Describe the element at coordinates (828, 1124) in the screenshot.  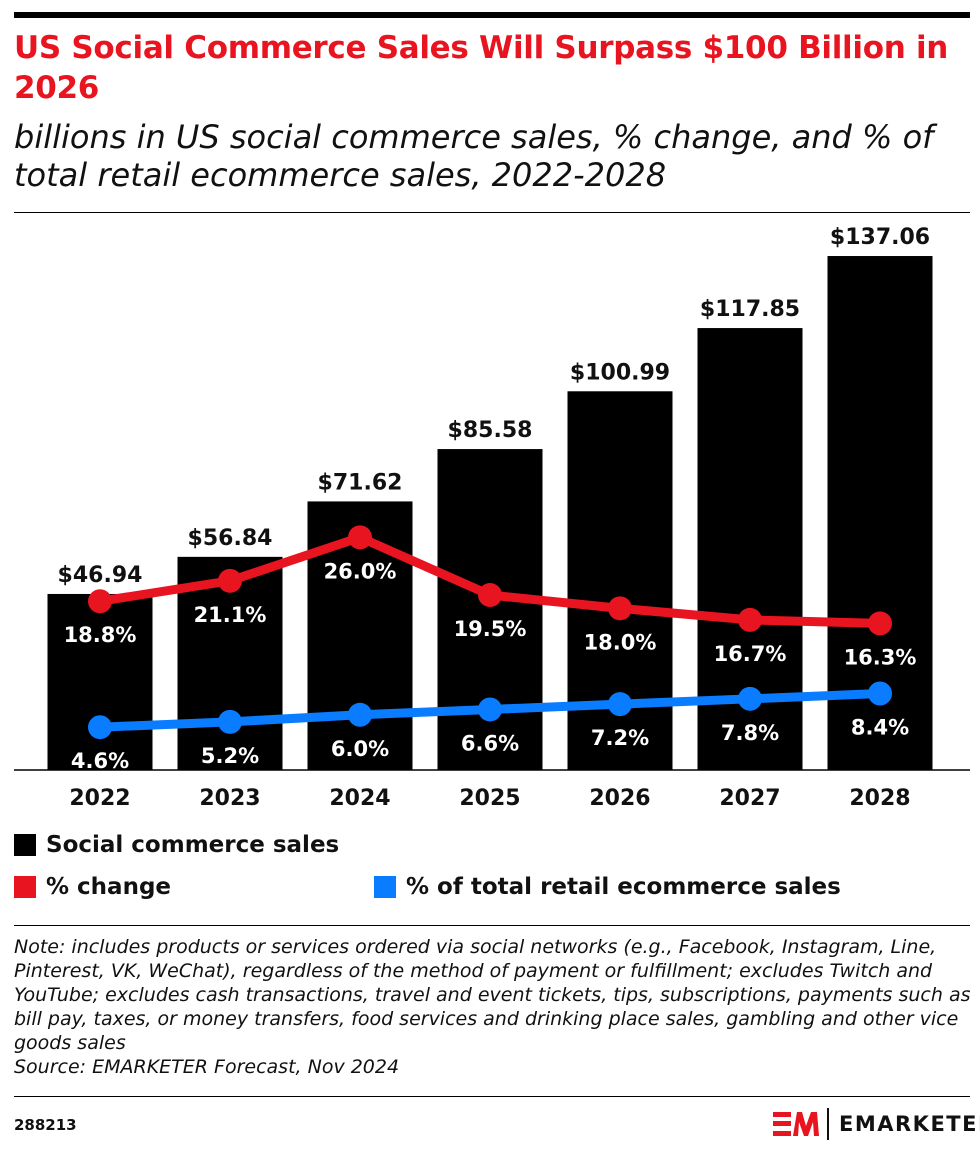
I see `logo-divider` at that location.